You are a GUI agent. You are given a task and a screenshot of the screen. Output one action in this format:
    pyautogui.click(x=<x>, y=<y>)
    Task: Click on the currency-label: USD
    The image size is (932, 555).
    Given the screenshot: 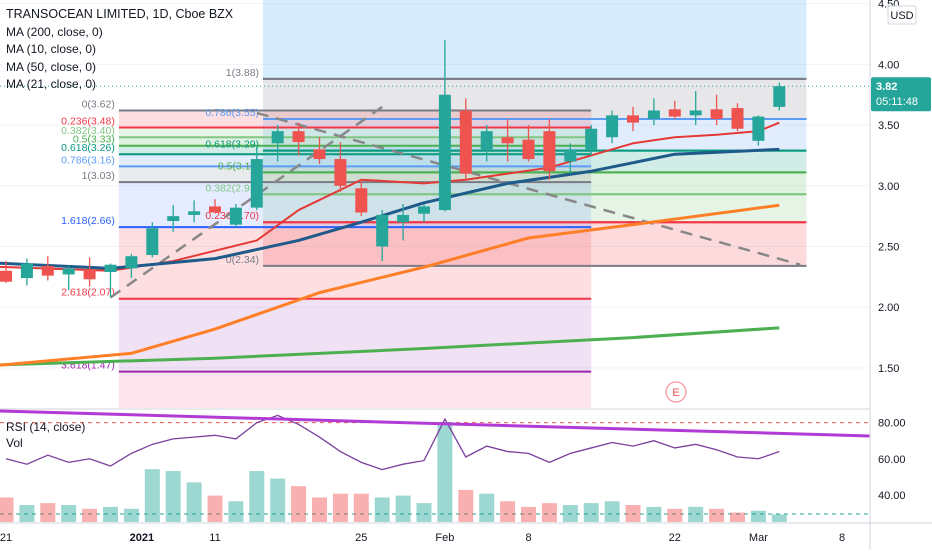 What is the action you would take?
    pyautogui.click(x=902, y=15)
    